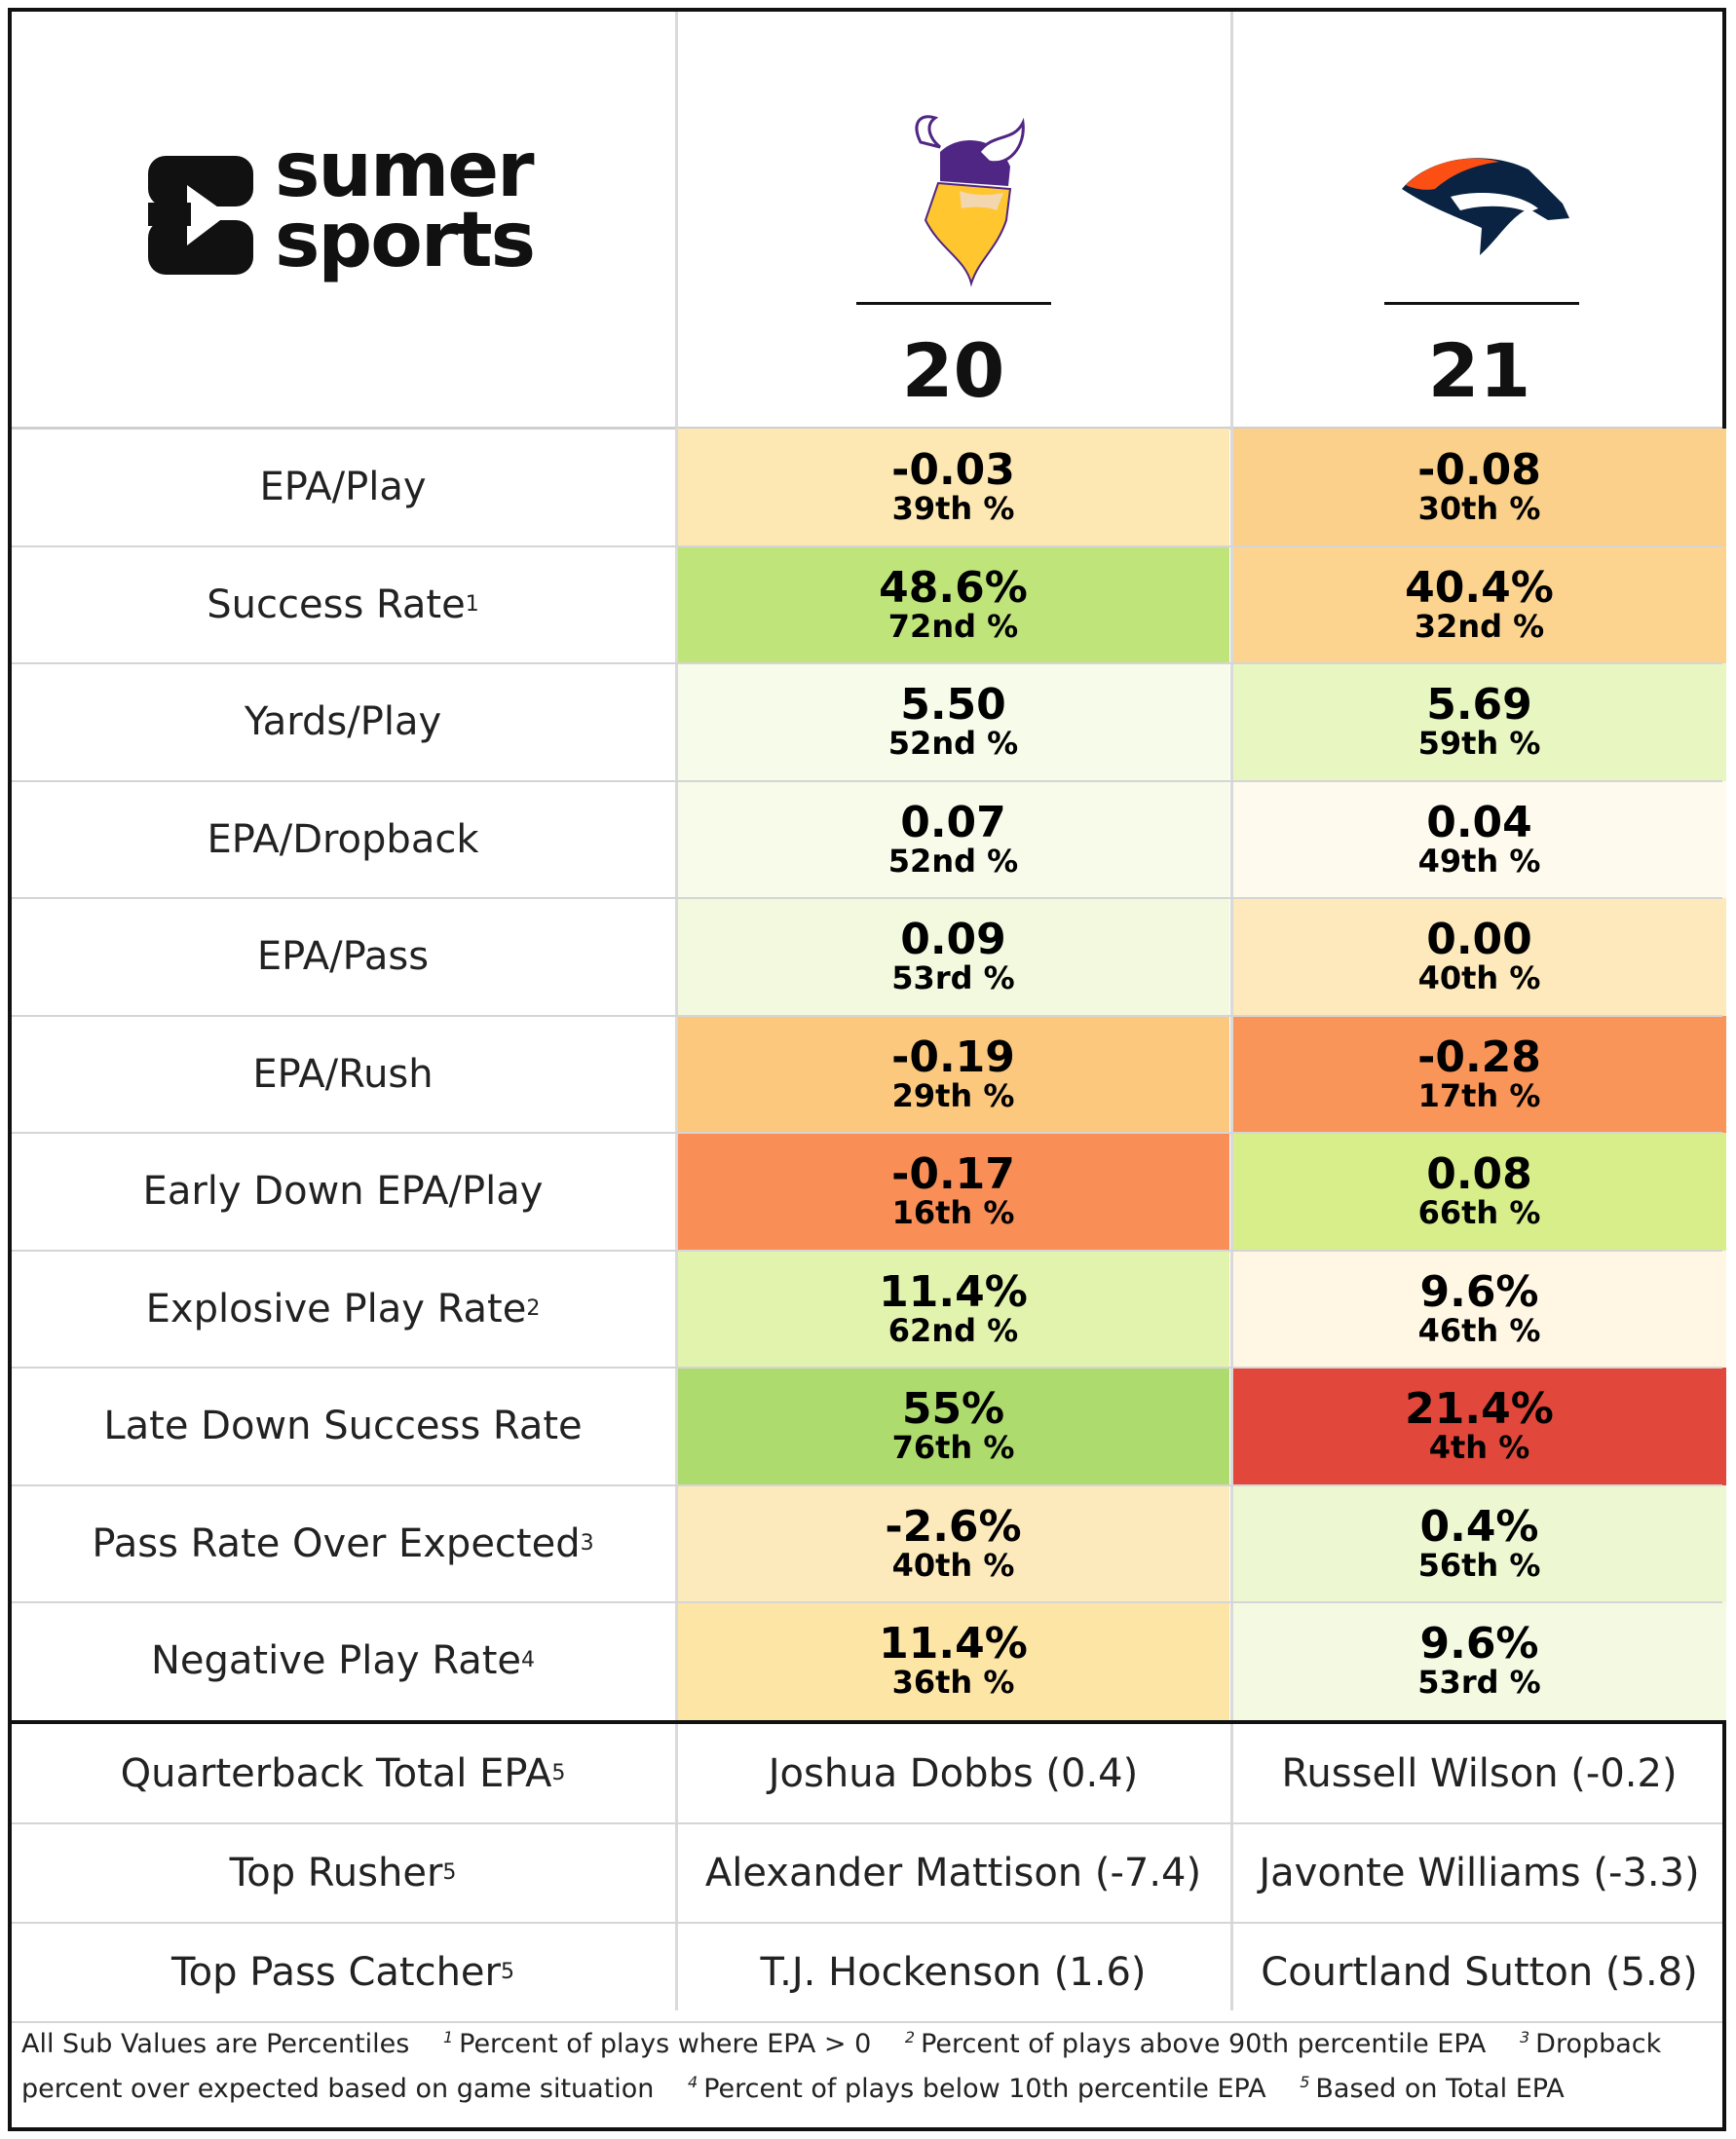  Describe the element at coordinates (869, 1192) in the screenshot. I see `metric-row: Early Down EPA/Play -0.17 16th % 0.08 66th %` at that location.